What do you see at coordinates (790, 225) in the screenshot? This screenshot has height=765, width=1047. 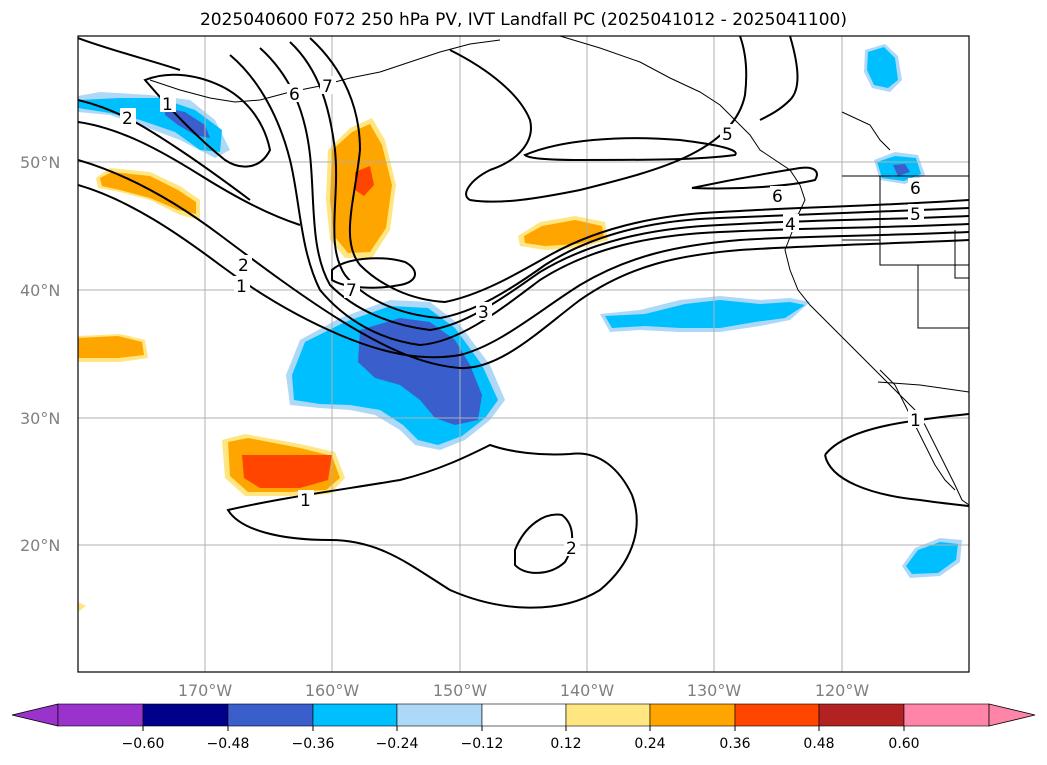 I see `contour-label: 4` at bounding box center [790, 225].